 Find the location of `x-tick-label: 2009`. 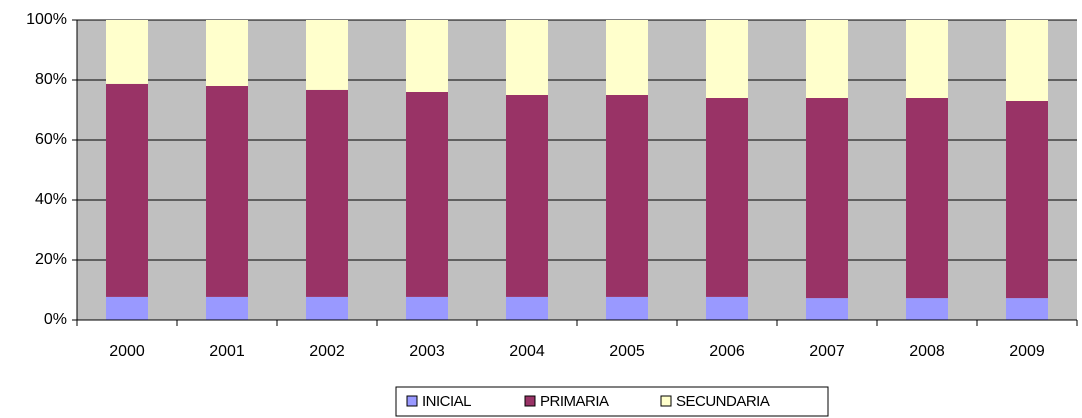

x-tick-label: 2009 is located at coordinates (1027, 351).